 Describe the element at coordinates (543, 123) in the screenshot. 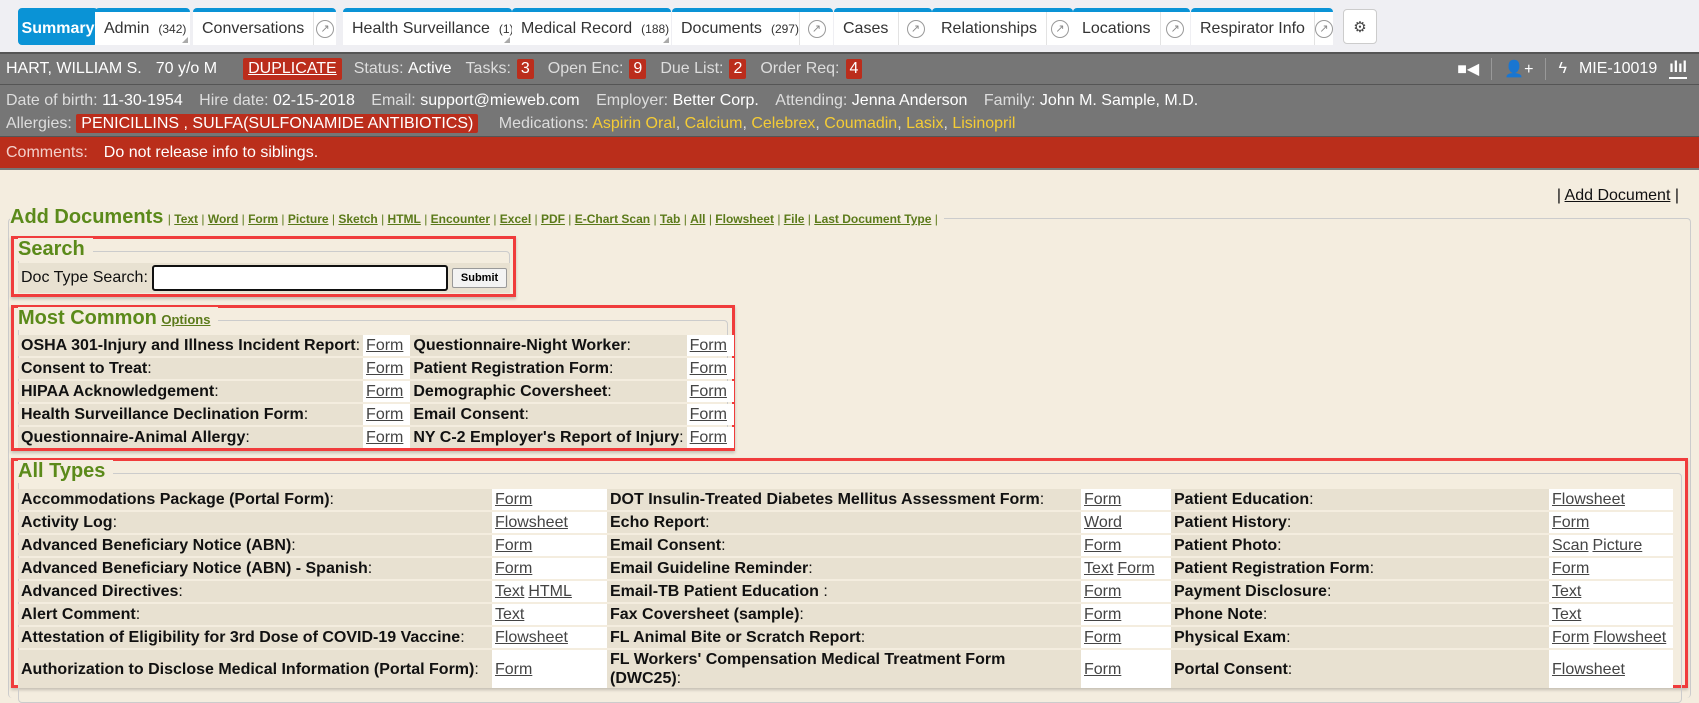

I see `medications-label: Medications:` at that location.